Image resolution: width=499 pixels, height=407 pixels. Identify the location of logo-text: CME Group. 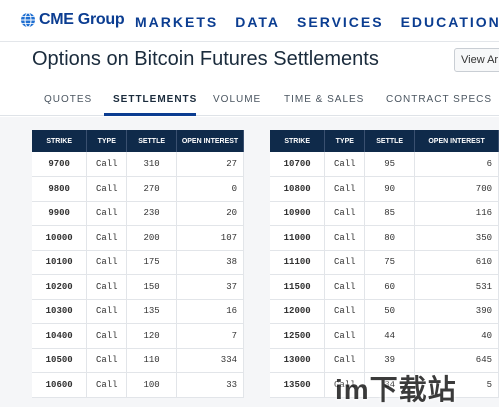
(82, 19).